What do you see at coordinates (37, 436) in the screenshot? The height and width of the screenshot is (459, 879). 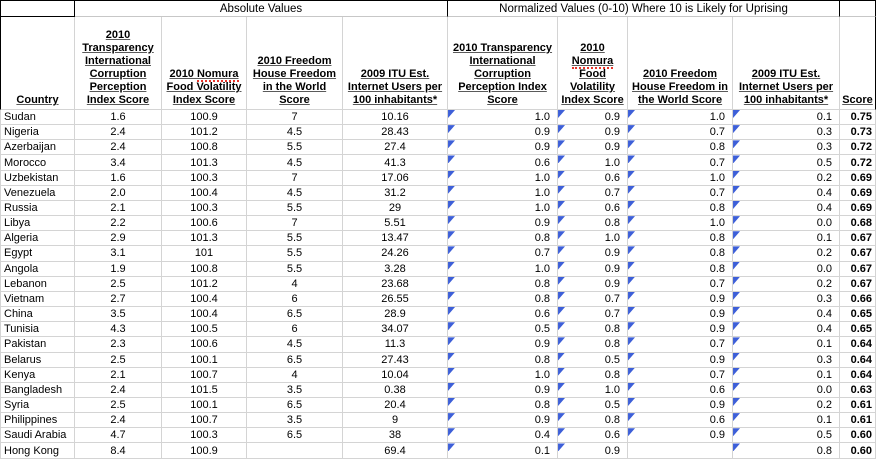 I see `country-cell: Saudi Arabia` at bounding box center [37, 436].